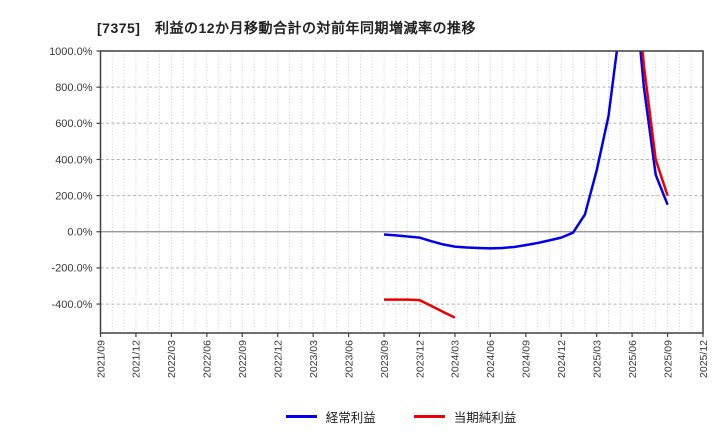  I want to click on legend-item-net-profit: 当期純利益, so click(465, 416).